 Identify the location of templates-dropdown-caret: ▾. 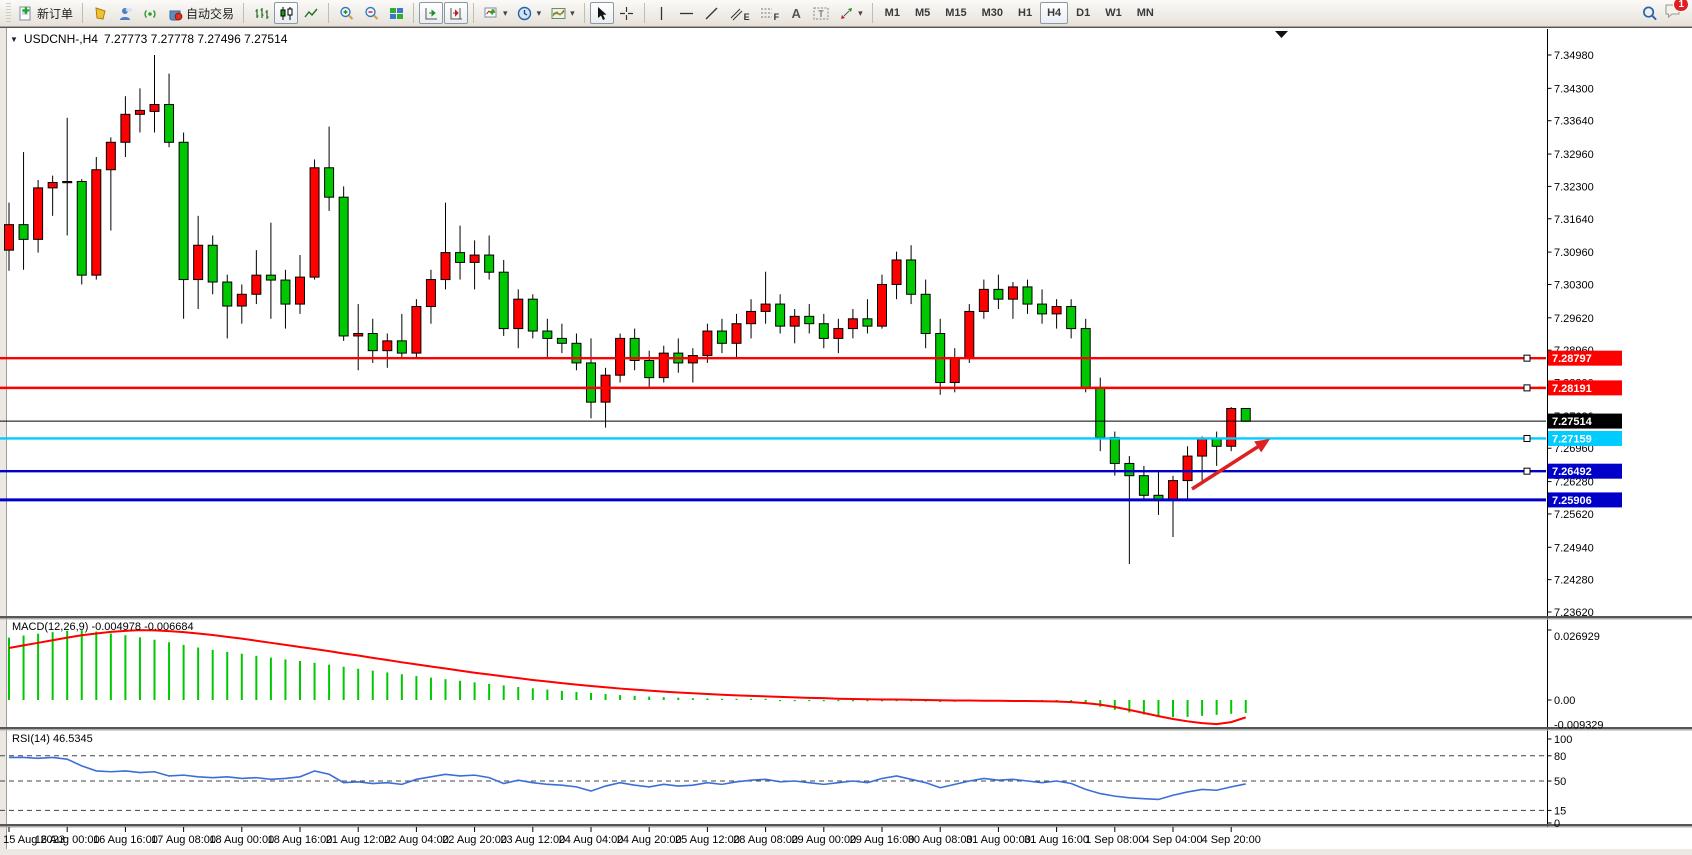
(572, 12).